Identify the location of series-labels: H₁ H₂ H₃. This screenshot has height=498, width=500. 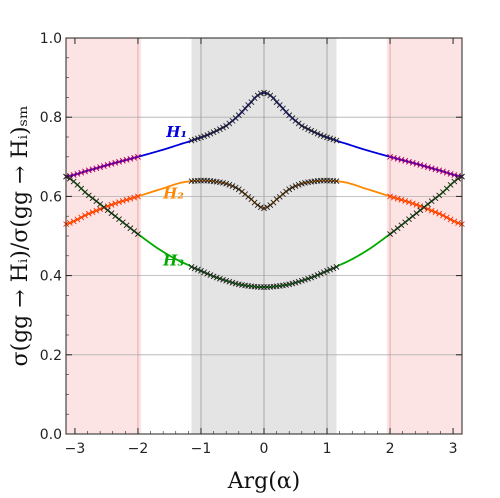
(174, 196).